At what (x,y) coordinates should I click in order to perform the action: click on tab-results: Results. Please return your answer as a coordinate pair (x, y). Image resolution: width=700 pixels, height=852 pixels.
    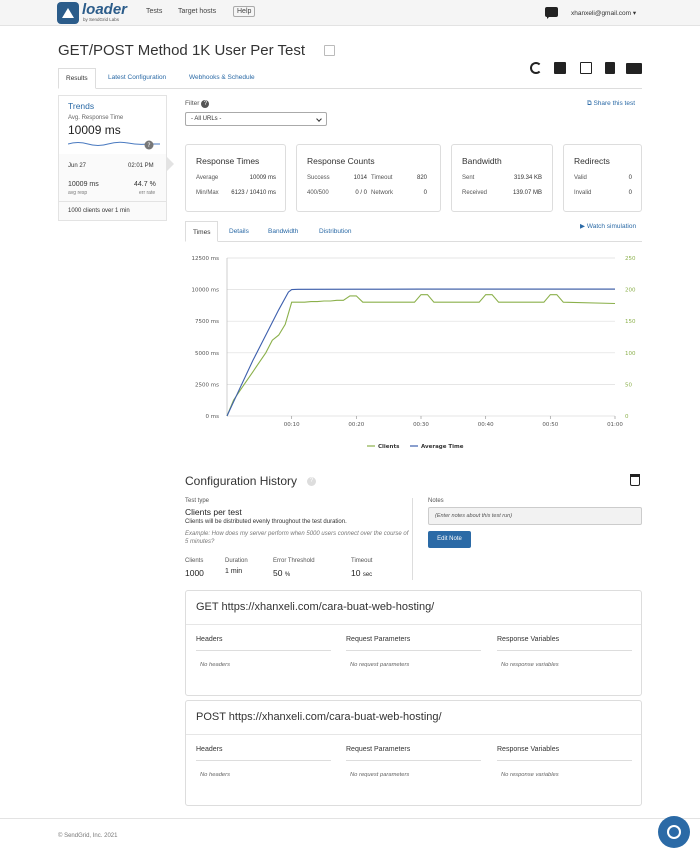
    Looking at the image, I should click on (77, 78).